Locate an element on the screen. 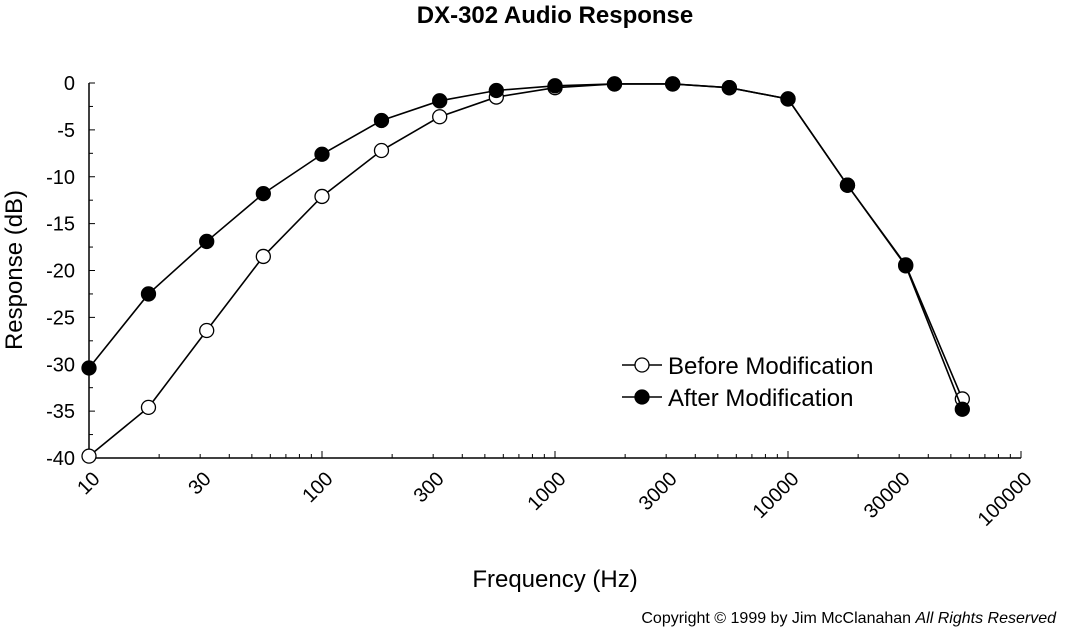  copyright-text: Copyright © 1999 by Jim McClanahan is located at coordinates (778, 618).